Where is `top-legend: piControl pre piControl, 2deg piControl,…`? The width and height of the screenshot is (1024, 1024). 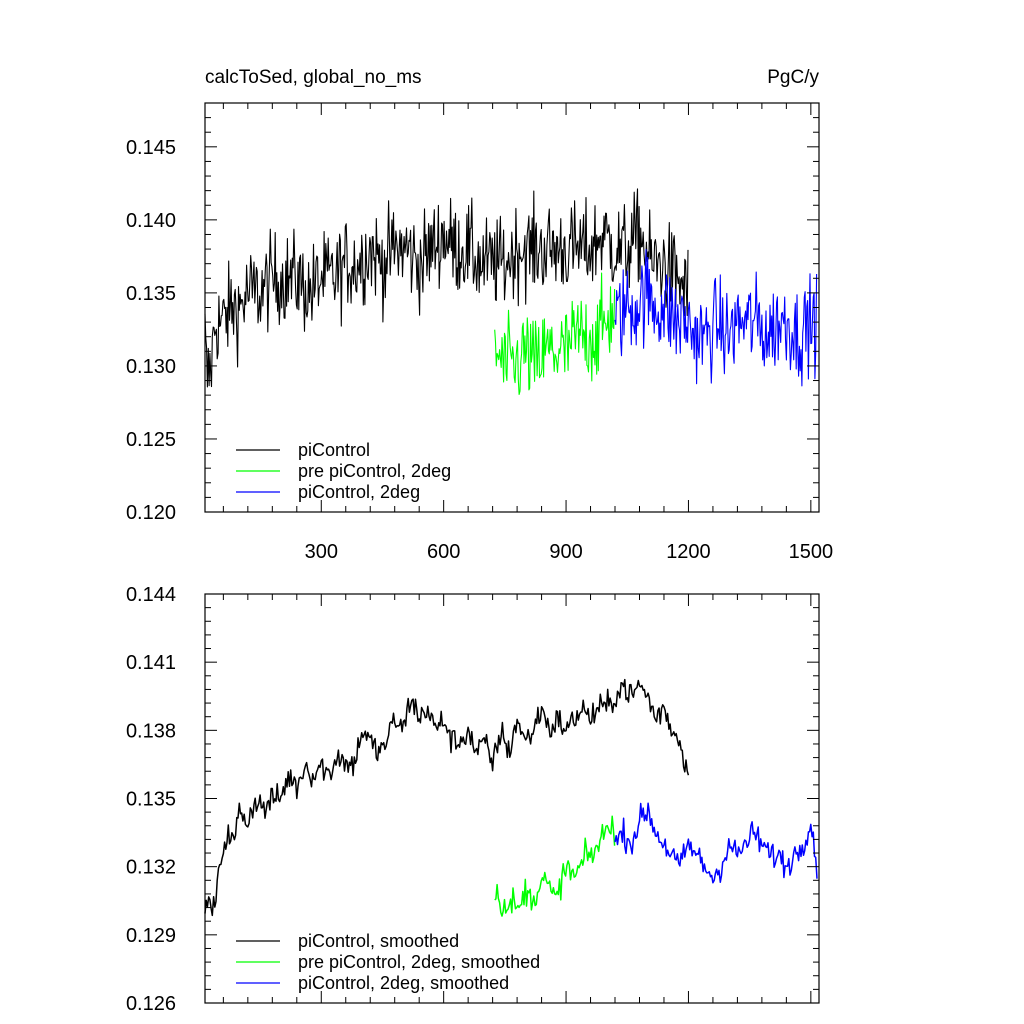 top-legend: piControl pre piControl, 2deg piControl,… is located at coordinates (343, 471).